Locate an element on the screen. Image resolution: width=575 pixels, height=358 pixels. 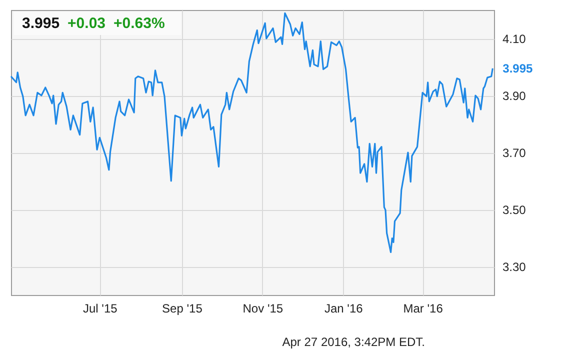
text: Apr 27 2016, 3:42PM EDT. is located at coordinates (353, 342).